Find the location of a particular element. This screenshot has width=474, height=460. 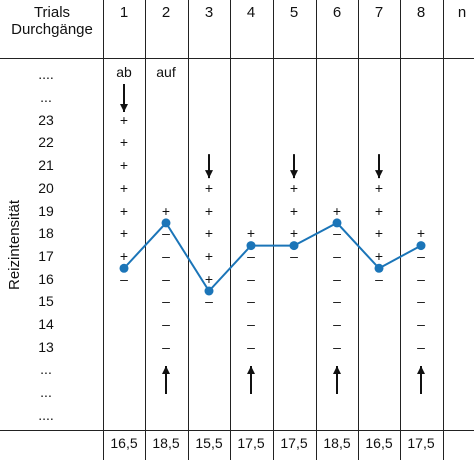

header-title-line1: Trials is located at coordinates (52, 12).